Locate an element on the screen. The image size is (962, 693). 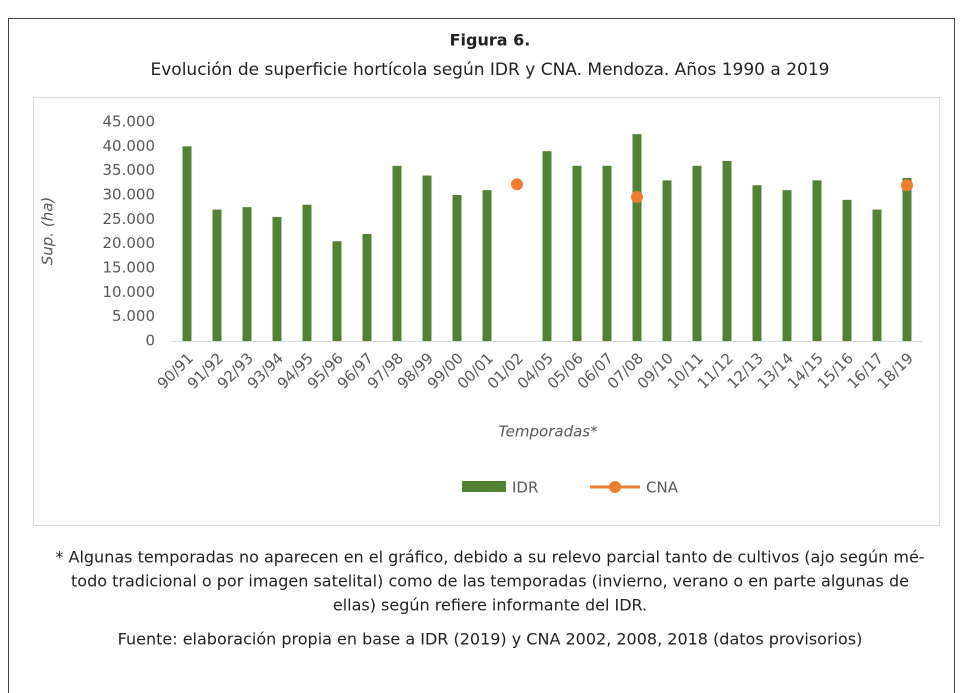
y-tick-label: 5.000 is located at coordinates (133, 316).